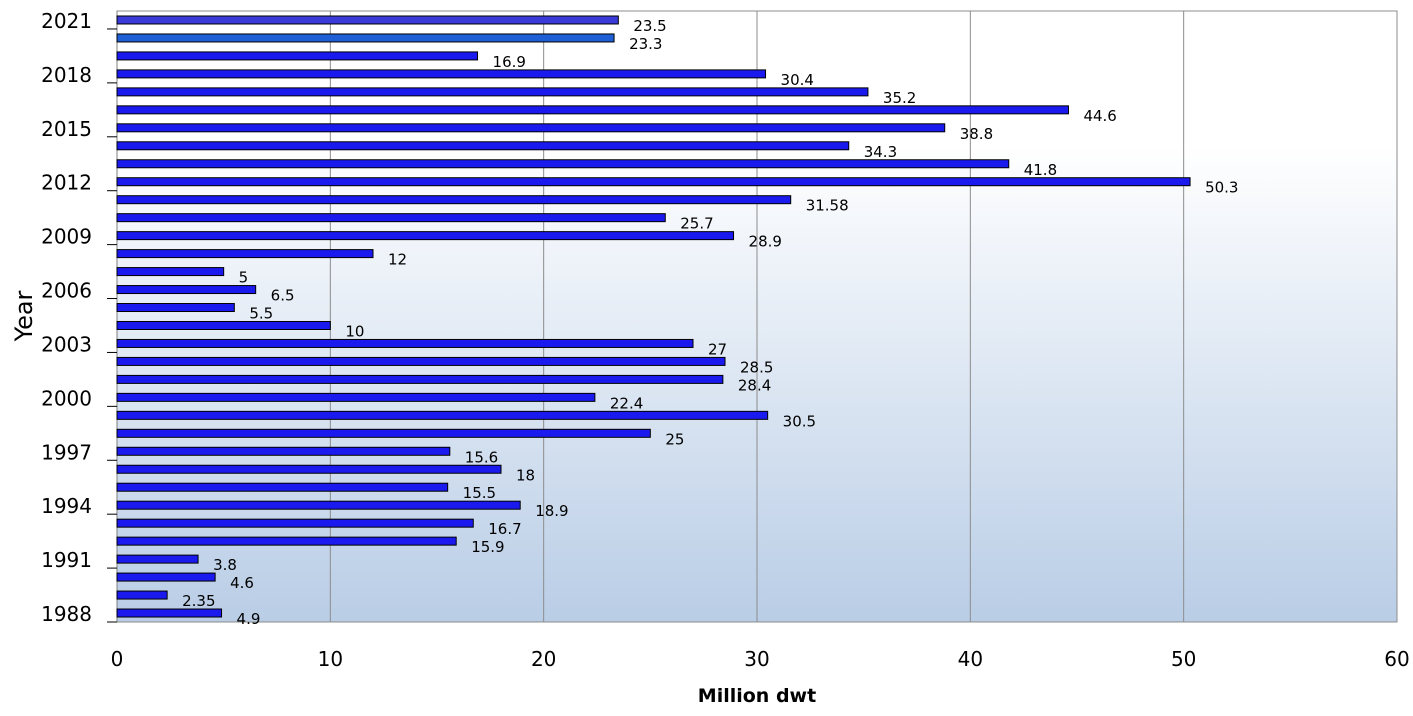 The height and width of the screenshot is (716, 1413). Describe the element at coordinates (442, 415) in the screenshot. I see `bar-1999` at that location.